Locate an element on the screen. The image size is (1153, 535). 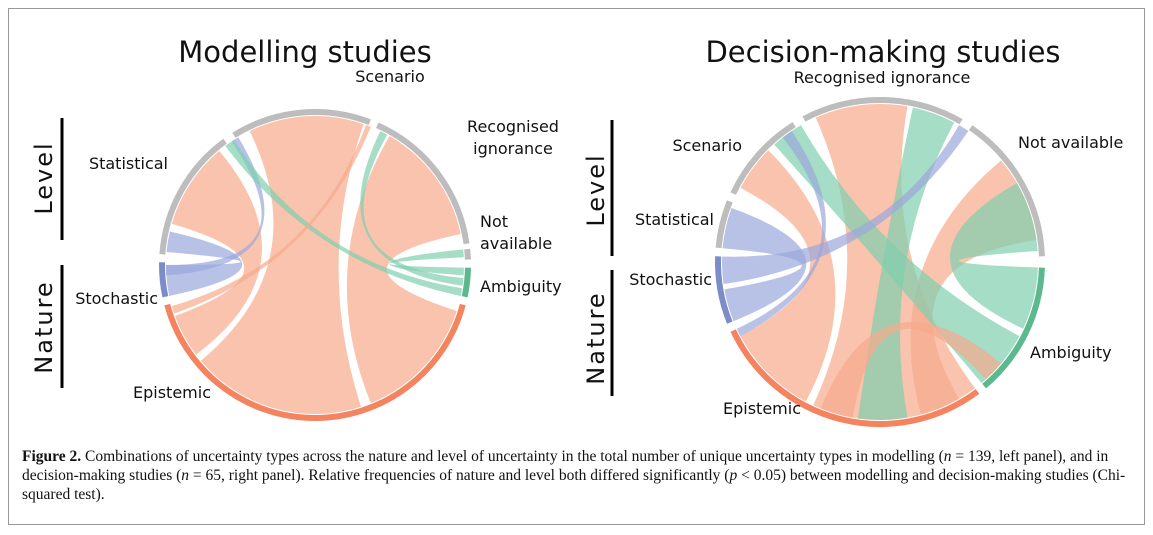
segment-label: Recognised ignorance is located at coordinates (882, 77).